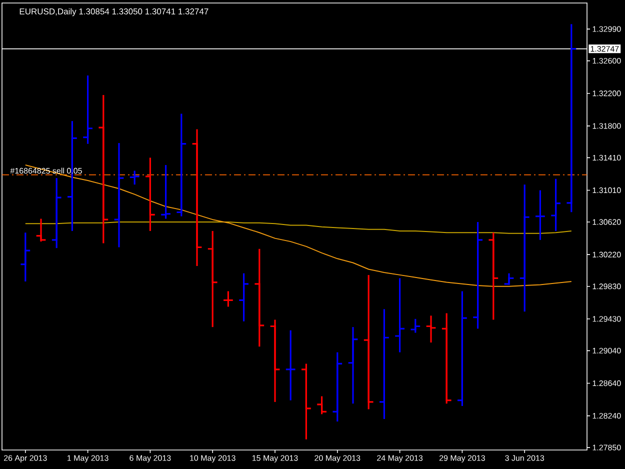 This screenshot has height=469, width=625. What do you see at coordinates (606, 351) in the screenshot?
I see `y-tick-label: 1.29040` at bounding box center [606, 351].